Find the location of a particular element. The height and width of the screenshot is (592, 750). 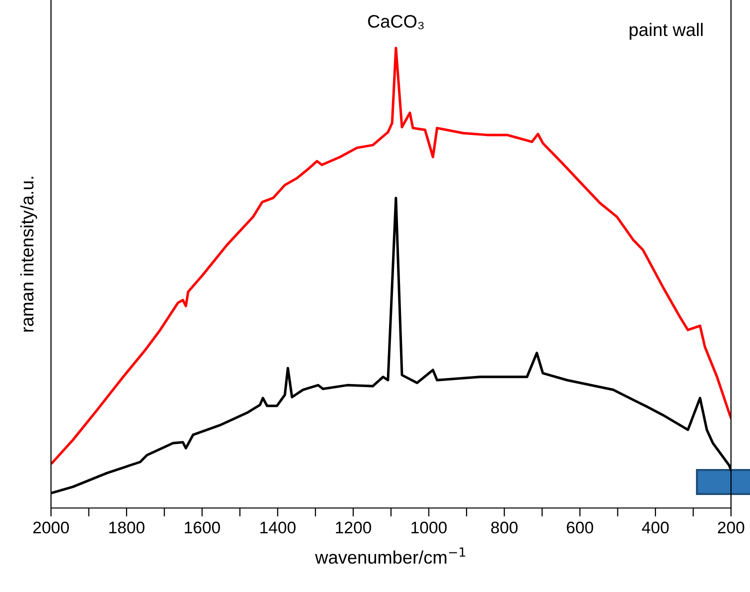

annotation: CaCO₃ is located at coordinates (396, 22).